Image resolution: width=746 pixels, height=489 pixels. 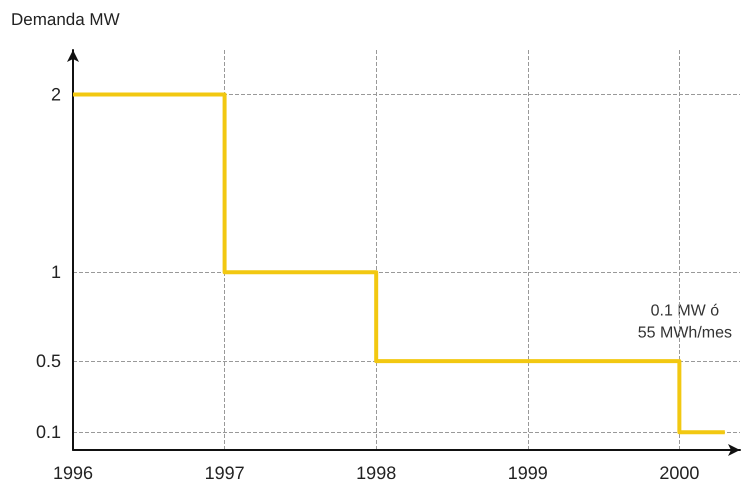 I want to click on y-axis-title: Demanda MW, so click(x=65, y=19).